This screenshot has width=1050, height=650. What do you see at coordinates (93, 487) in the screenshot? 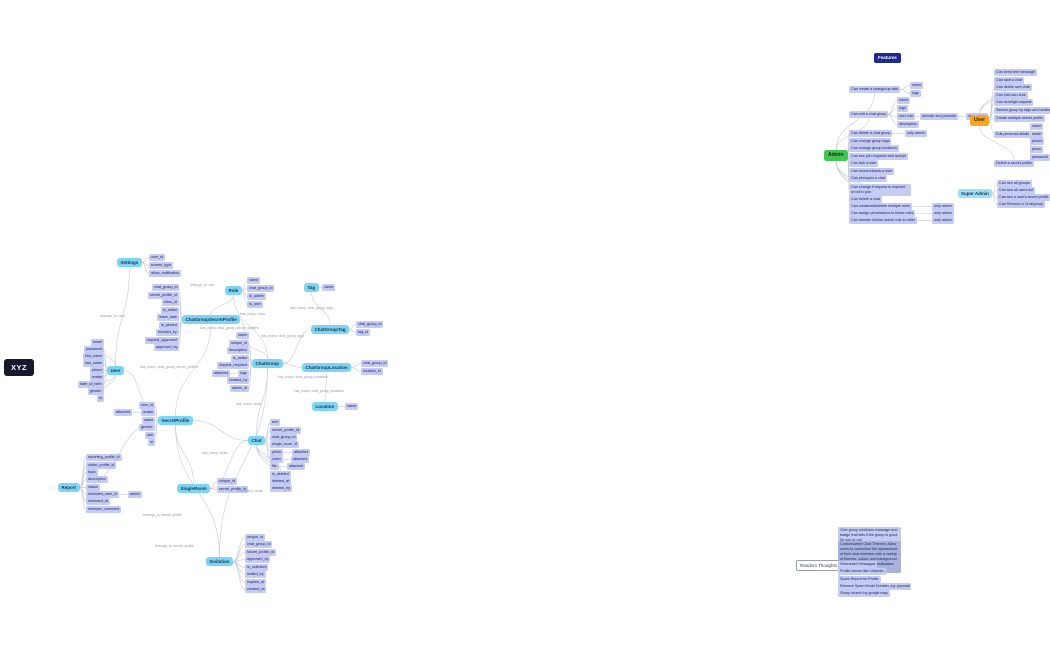
I see `report-status: status` at bounding box center [93, 487].